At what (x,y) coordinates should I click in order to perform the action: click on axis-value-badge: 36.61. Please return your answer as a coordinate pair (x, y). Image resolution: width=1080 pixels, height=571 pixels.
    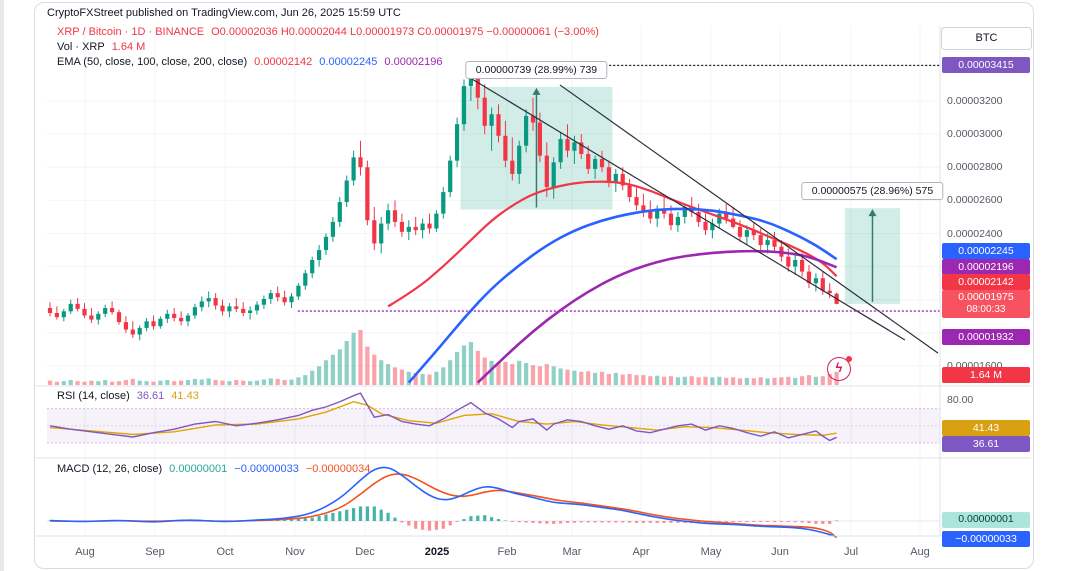
    Looking at the image, I should click on (986, 444).